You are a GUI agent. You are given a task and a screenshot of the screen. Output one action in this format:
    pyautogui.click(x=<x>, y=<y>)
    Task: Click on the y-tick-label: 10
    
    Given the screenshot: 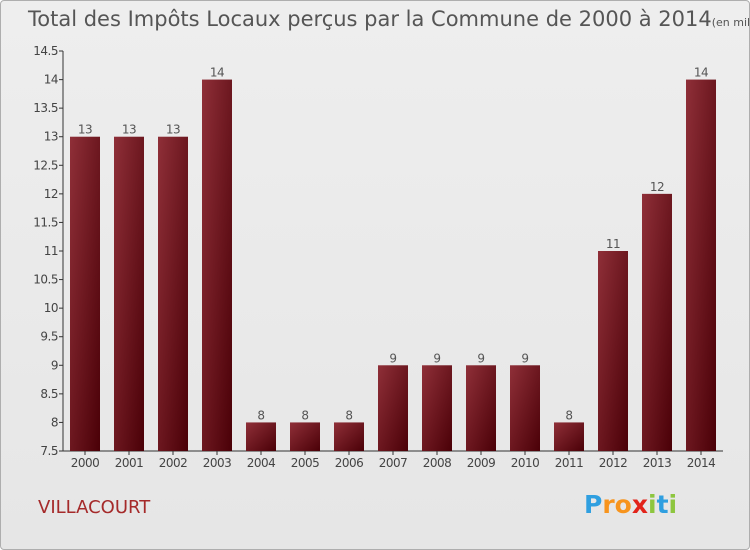 What is the action you would take?
    pyautogui.click(x=51, y=308)
    